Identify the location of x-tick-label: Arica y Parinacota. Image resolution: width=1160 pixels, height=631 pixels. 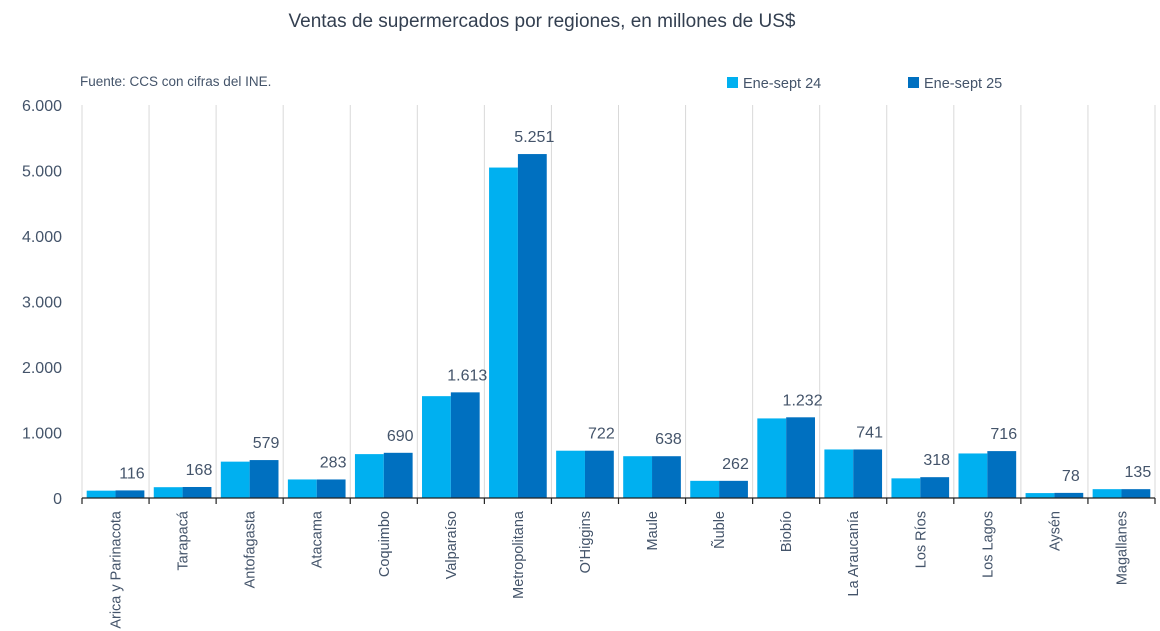
(117, 569).